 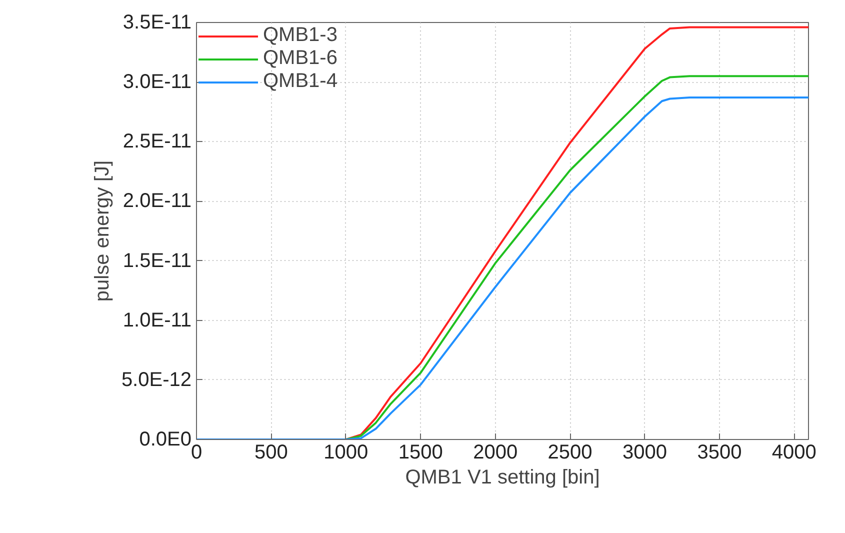 I want to click on y-tick-label: 0.0E0, so click(x=165, y=439).